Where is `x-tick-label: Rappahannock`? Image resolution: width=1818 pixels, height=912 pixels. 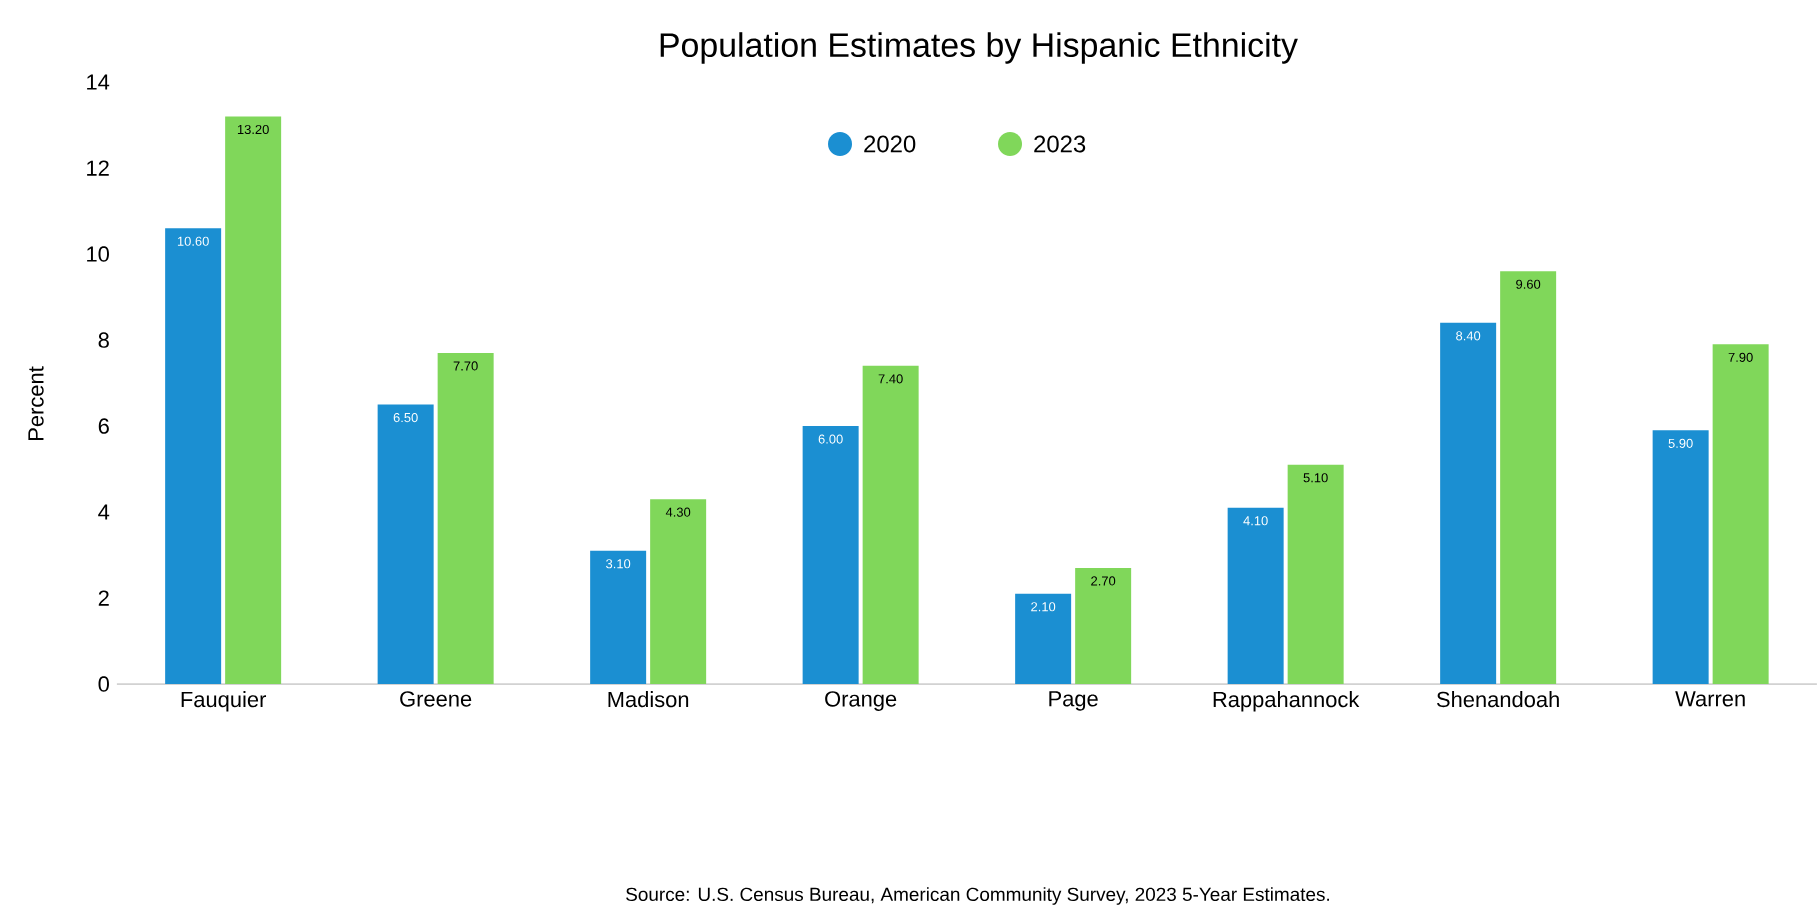
x-tick-label: Rappahannock is located at coordinates (1286, 701).